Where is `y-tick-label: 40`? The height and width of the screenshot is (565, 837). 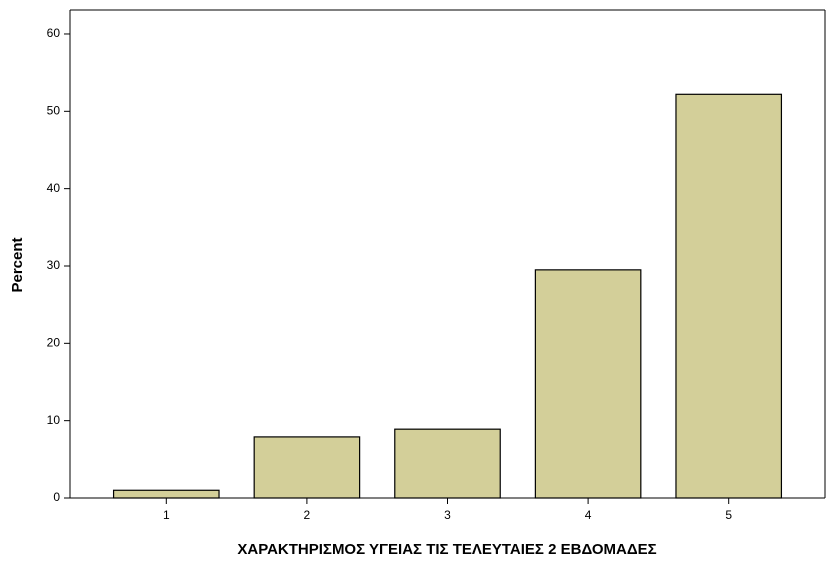
y-tick-label: 40 is located at coordinates (54, 188).